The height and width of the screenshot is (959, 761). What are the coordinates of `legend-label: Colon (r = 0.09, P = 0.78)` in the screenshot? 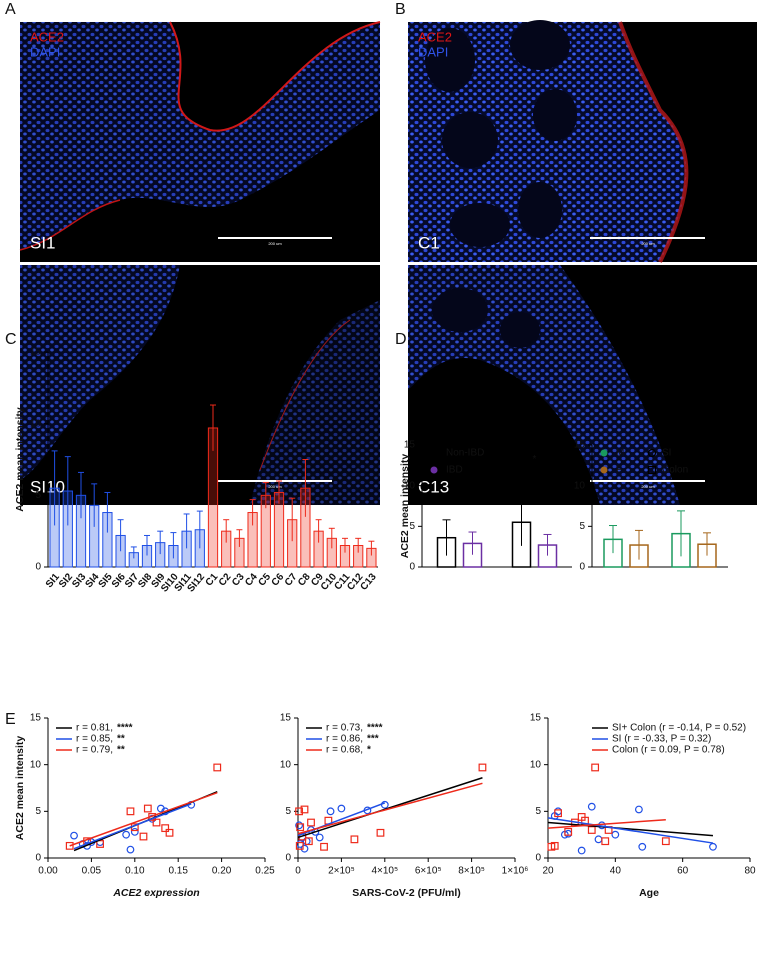 It's located at (668, 750).